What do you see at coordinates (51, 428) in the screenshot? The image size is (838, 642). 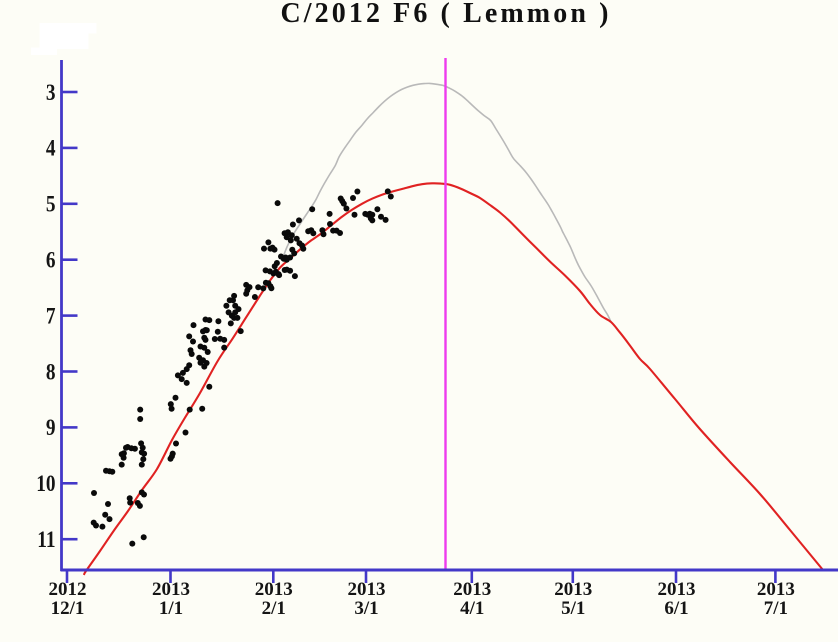 I see `svg-text: 9` at bounding box center [51, 428].